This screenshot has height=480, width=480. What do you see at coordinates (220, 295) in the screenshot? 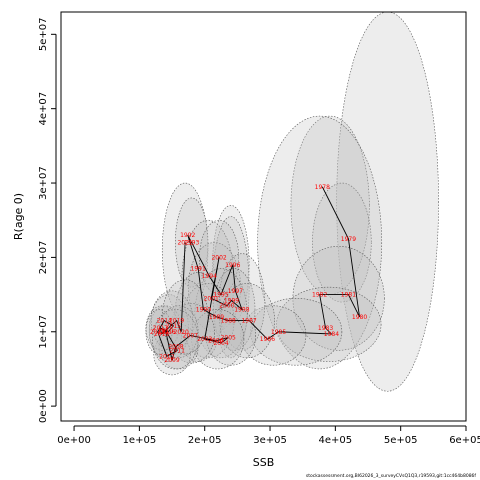
I see `year-label: 1995` at bounding box center [220, 295].